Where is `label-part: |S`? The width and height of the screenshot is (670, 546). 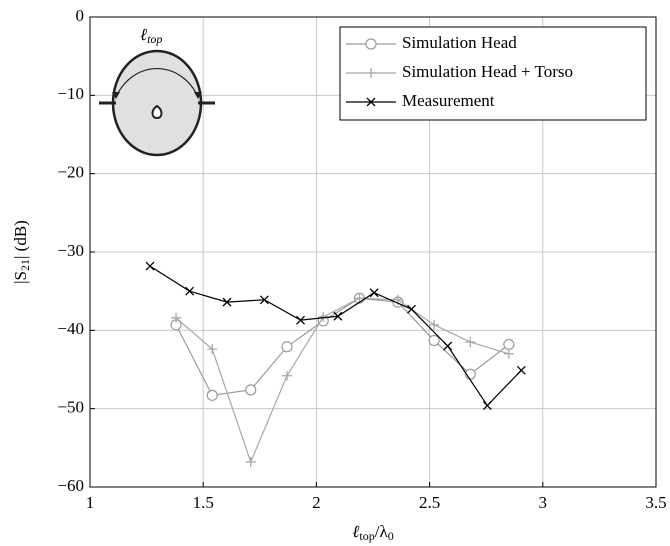 label-part: |S is located at coordinates (20, 277).